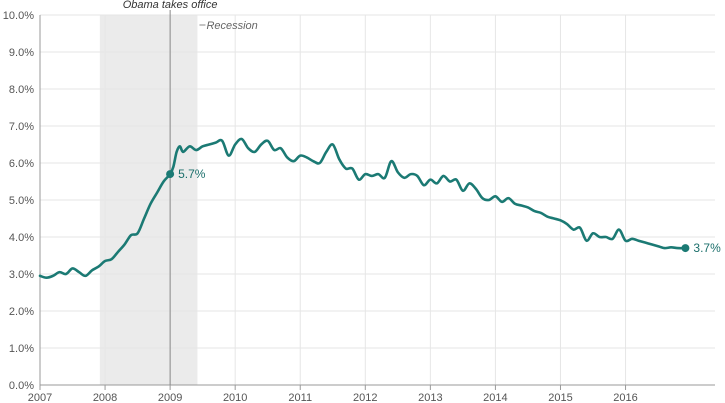 This screenshot has width=725, height=403. I want to click on y-tick-label: 3.0%, so click(21, 275).